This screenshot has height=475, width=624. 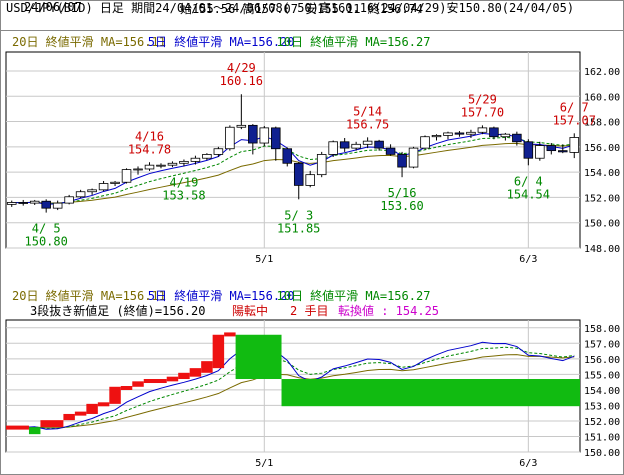 What do you see at coordinates (149, 136) in the screenshot?
I see `annotation-date: 4/16` at bounding box center [149, 136].